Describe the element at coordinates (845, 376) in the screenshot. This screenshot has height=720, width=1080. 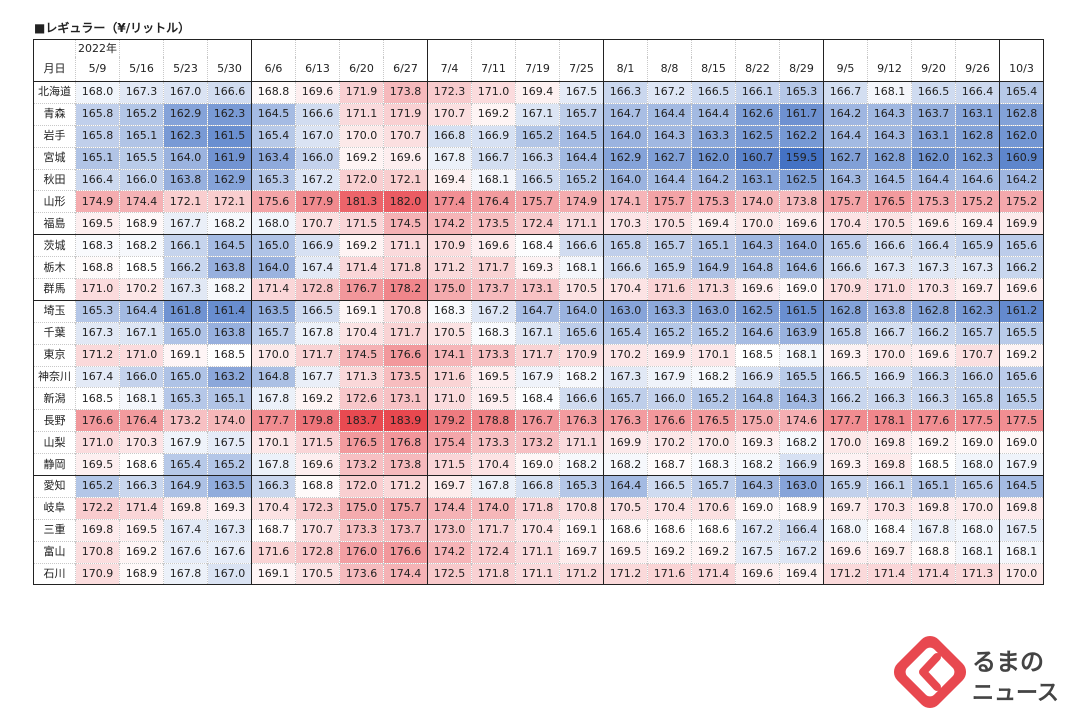
I see `heatmap-cell: 166.5` at that location.